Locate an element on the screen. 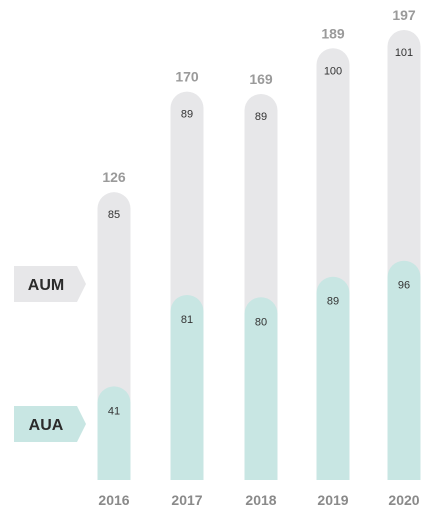  bar-aua-2017 is located at coordinates (187, 387).